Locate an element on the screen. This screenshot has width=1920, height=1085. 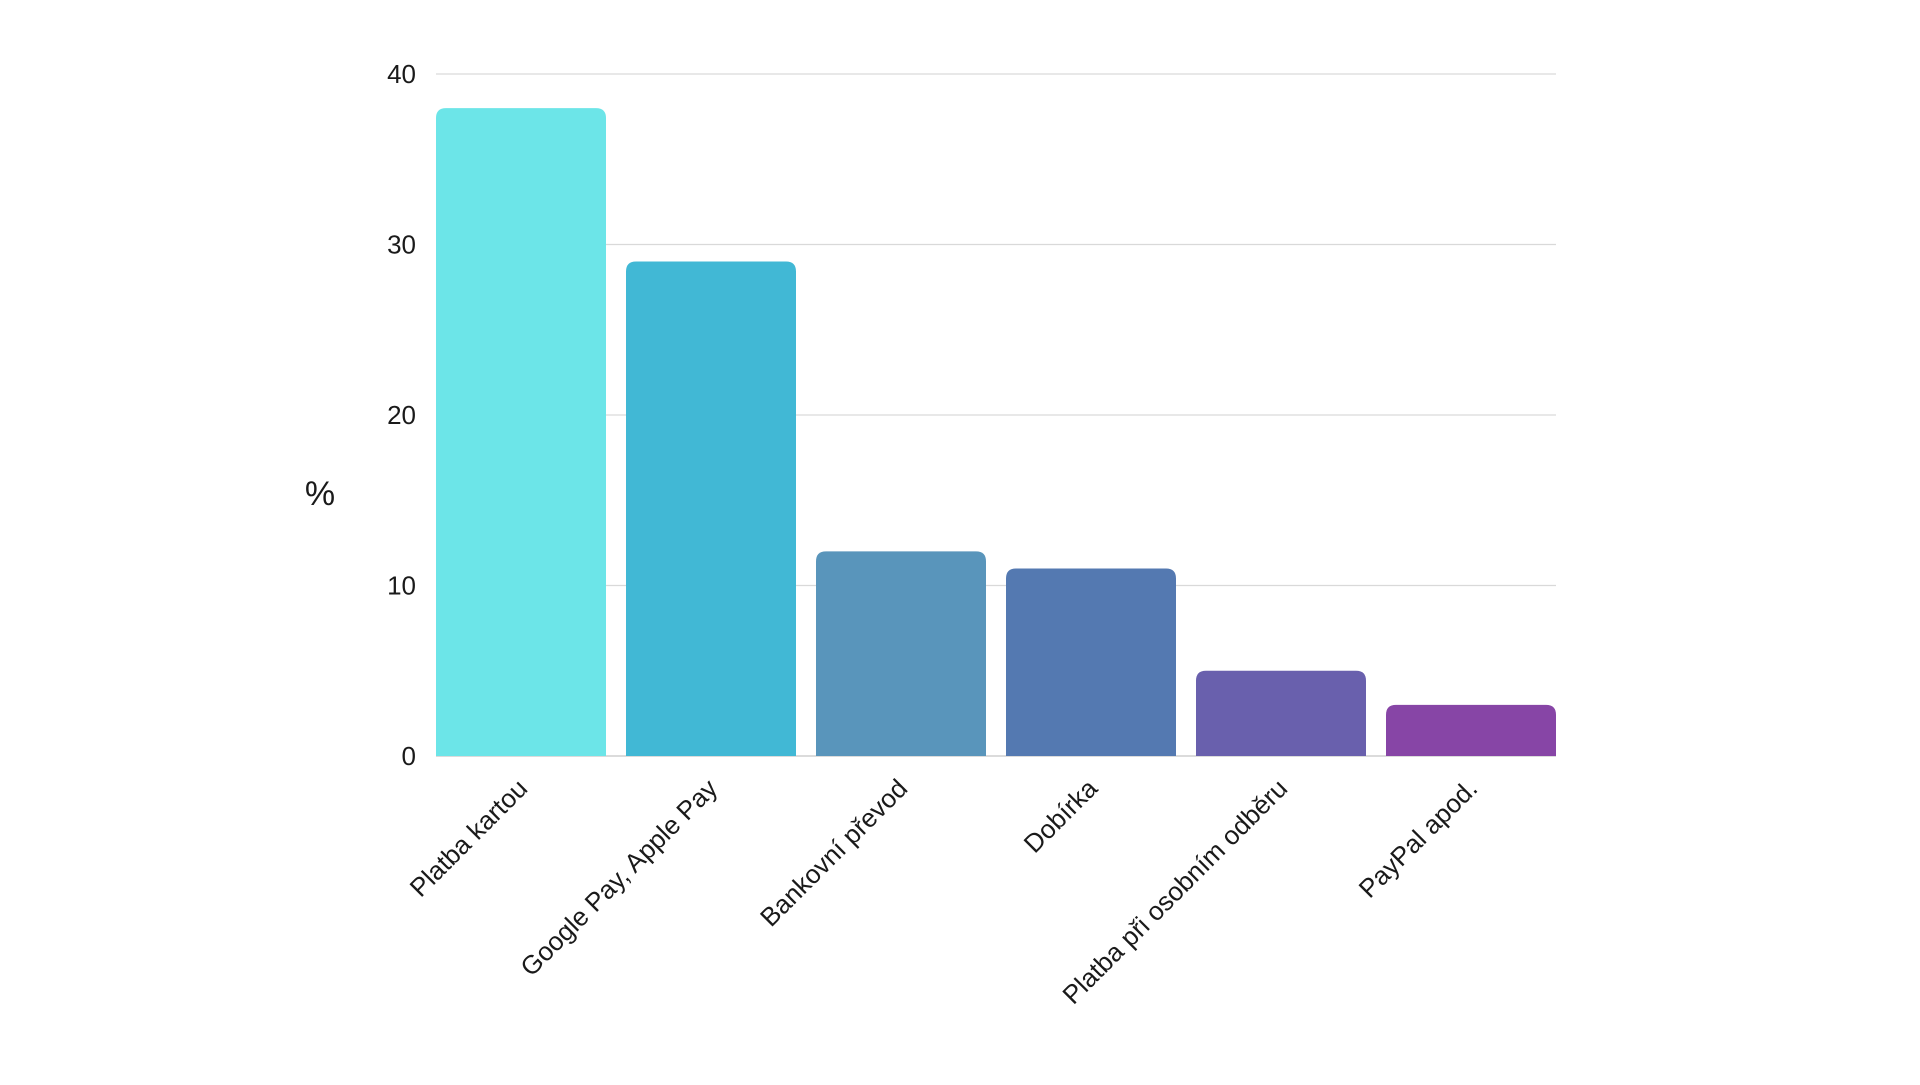
y-tick-labels: 0 10 20 30 40 is located at coordinates (401, 415).